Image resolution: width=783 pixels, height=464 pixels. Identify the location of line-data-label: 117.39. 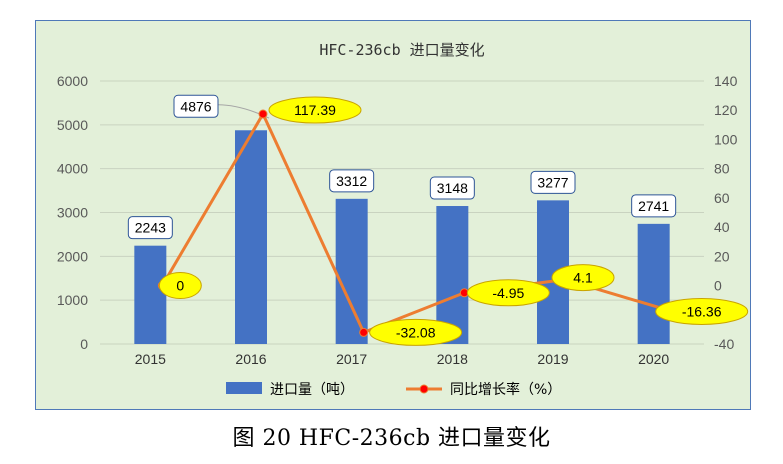
(315, 110).